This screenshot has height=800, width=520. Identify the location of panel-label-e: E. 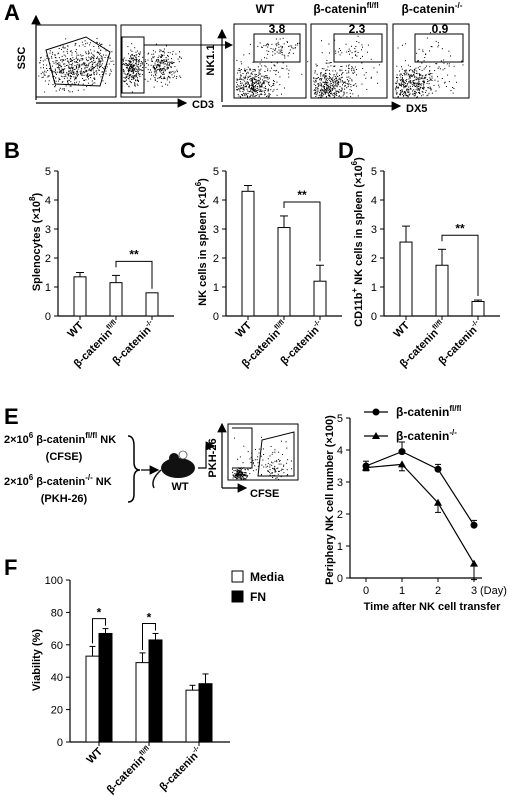
(11, 416).